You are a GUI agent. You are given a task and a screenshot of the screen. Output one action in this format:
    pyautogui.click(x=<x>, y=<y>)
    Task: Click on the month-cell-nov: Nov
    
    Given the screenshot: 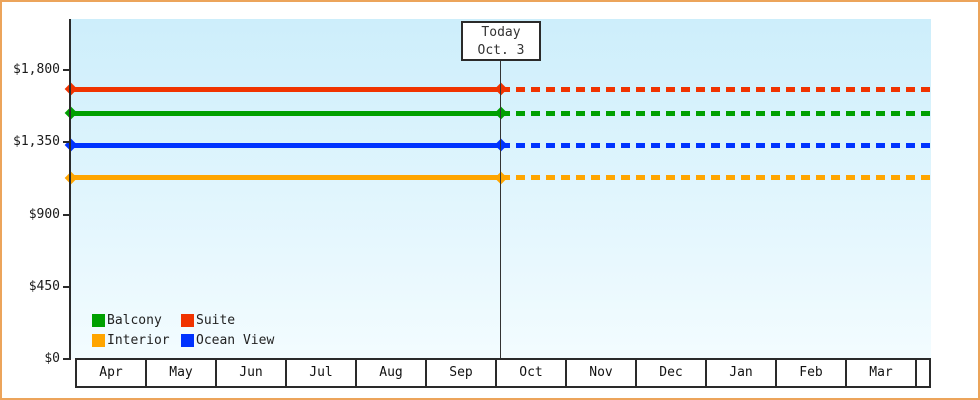 What is the action you would take?
    pyautogui.click(x=602, y=373)
    